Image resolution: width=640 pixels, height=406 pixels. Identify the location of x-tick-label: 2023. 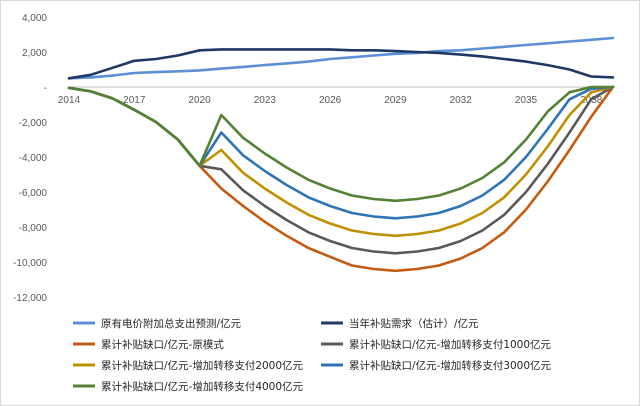
(265, 100).